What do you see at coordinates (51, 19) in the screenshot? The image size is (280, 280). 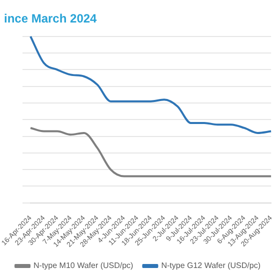 I see `chart-title: ince March 2024` at bounding box center [51, 19].